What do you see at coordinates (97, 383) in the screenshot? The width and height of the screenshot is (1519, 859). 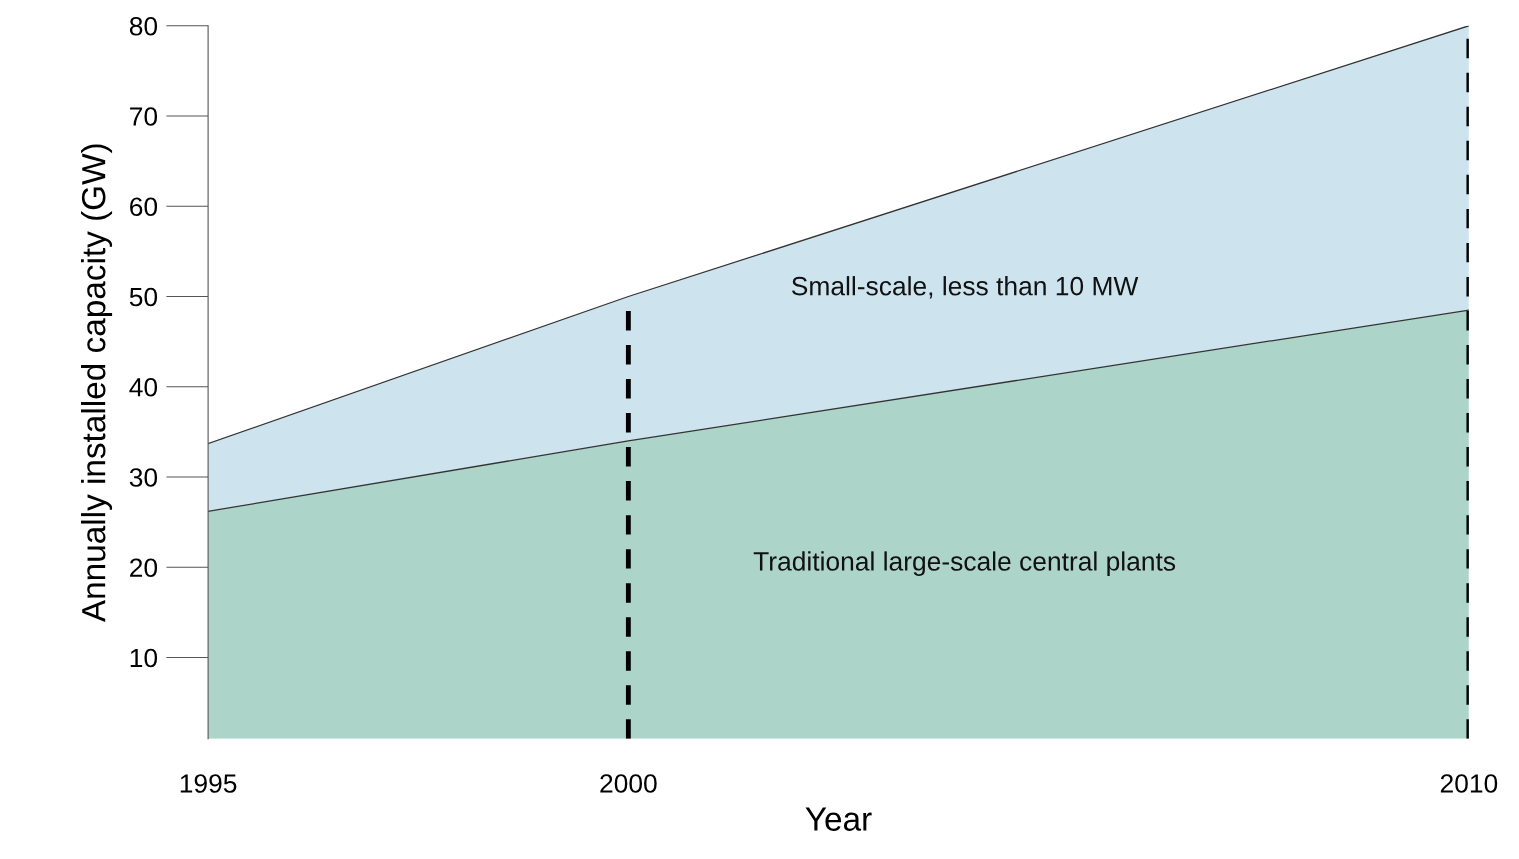 I see `y-axis-title: Annually installed capacity (GW)` at bounding box center [97, 383].